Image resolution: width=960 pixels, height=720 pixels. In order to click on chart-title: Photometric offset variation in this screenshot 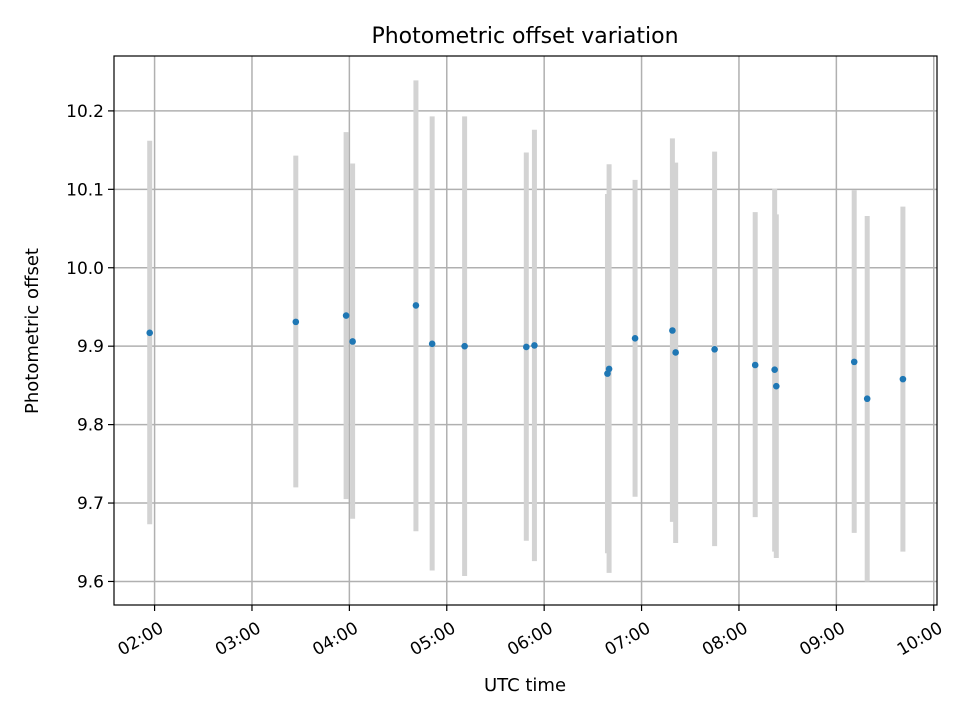, I will do `click(524, 36)`.